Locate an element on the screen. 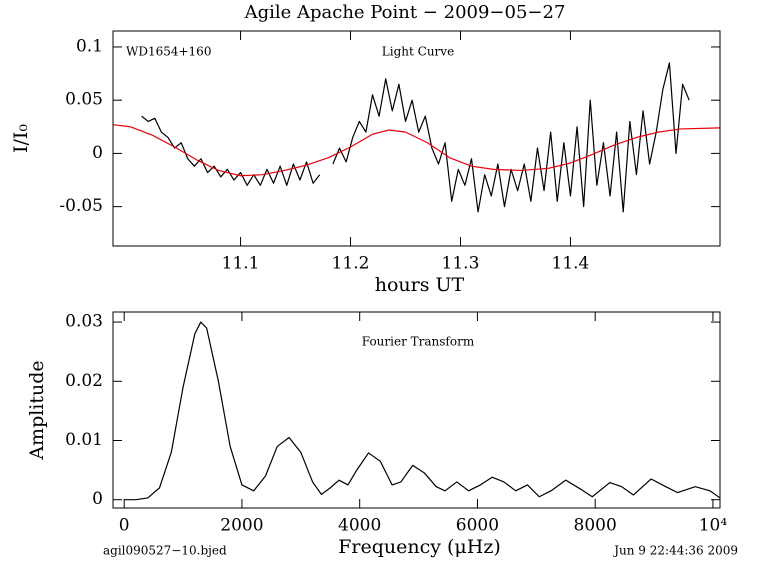  x-axis-label: hours UT is located at coordinates (420, 285).